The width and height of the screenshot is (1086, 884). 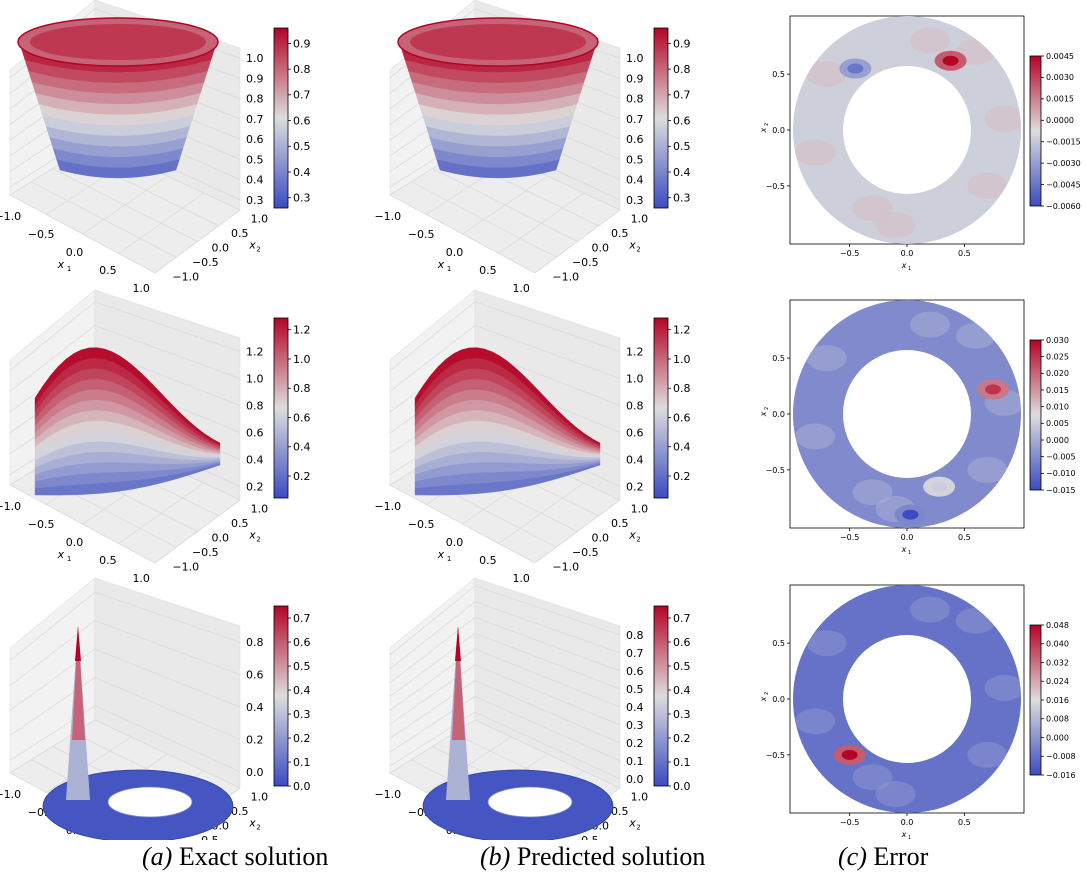 What do you see at coordinates (892, 712) in the screenshot?
I see `error-panel-row3-error: −0.5 0.0 0.5−0.50.00.5x 1x2` at bounding box center [892, 712].